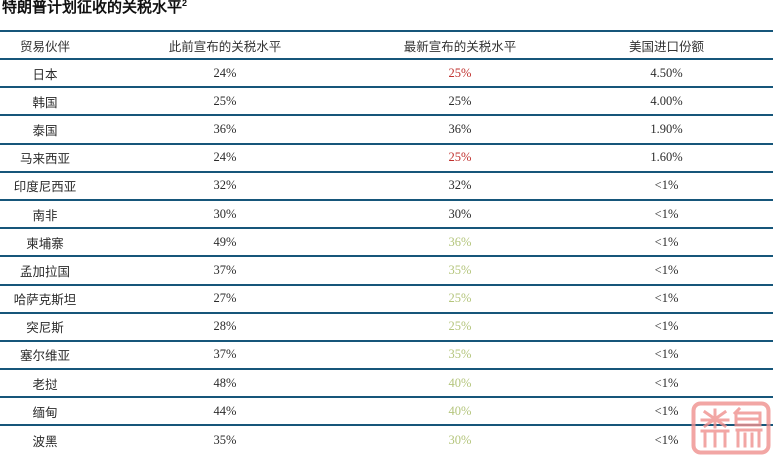 Image resolution: width=773 pixels, height=455 pixels. I want to click on import-share-cell: 4.00%, so click(666, 100).